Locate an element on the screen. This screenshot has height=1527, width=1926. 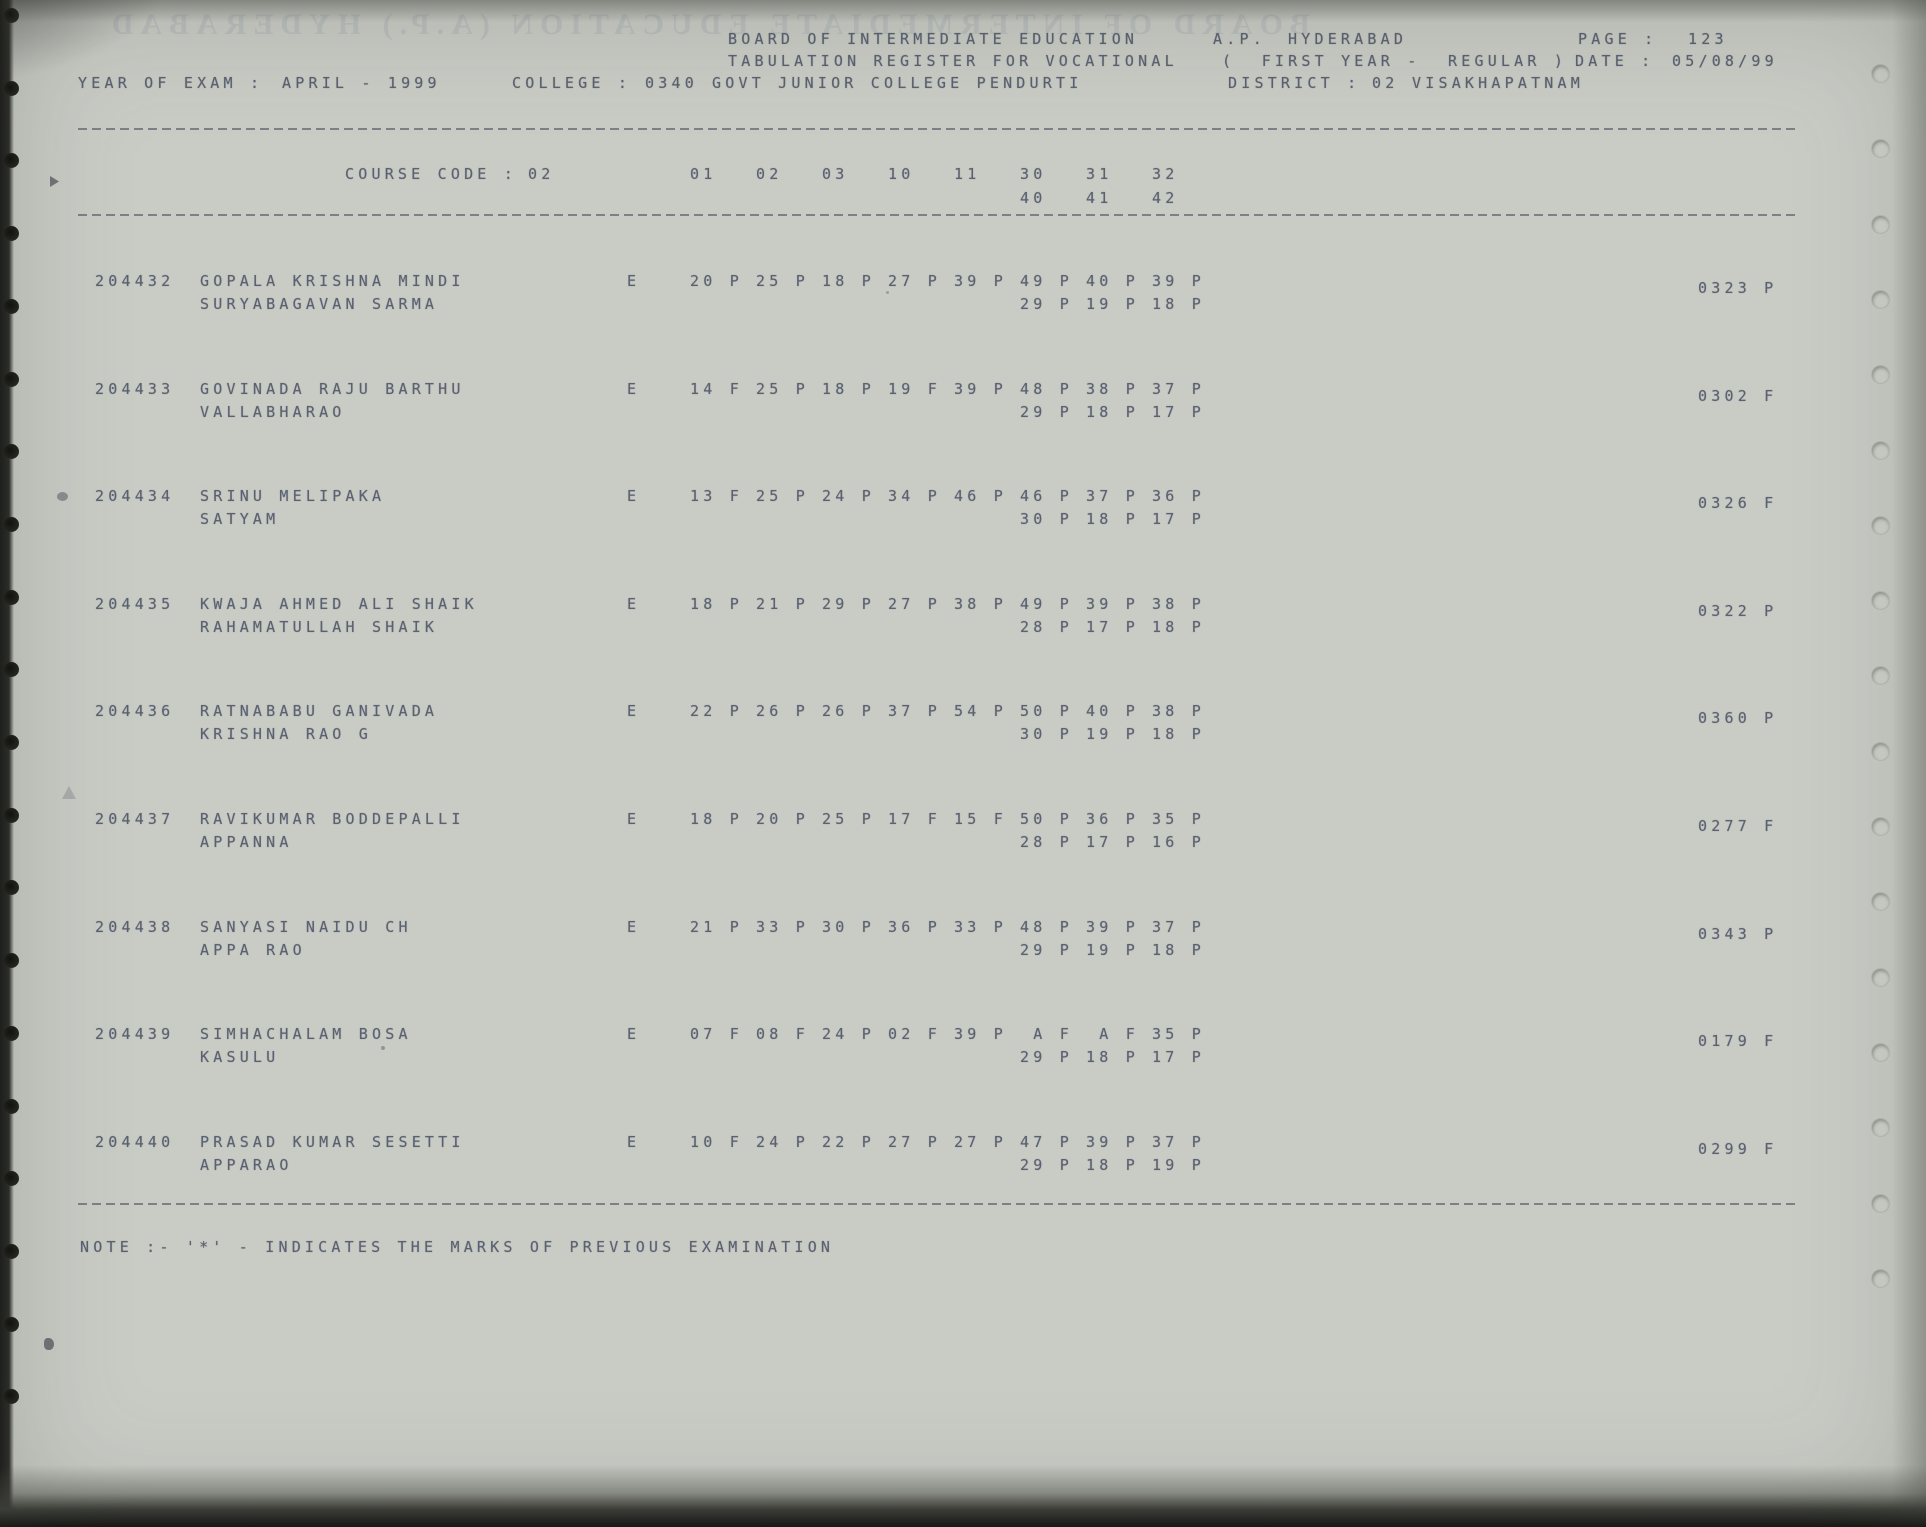
paper-right-edge is located at coordinates (1909, 763).